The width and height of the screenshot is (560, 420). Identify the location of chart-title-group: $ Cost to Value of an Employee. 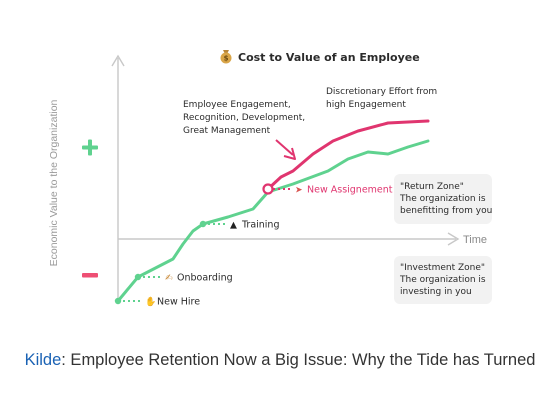
(320, 57).